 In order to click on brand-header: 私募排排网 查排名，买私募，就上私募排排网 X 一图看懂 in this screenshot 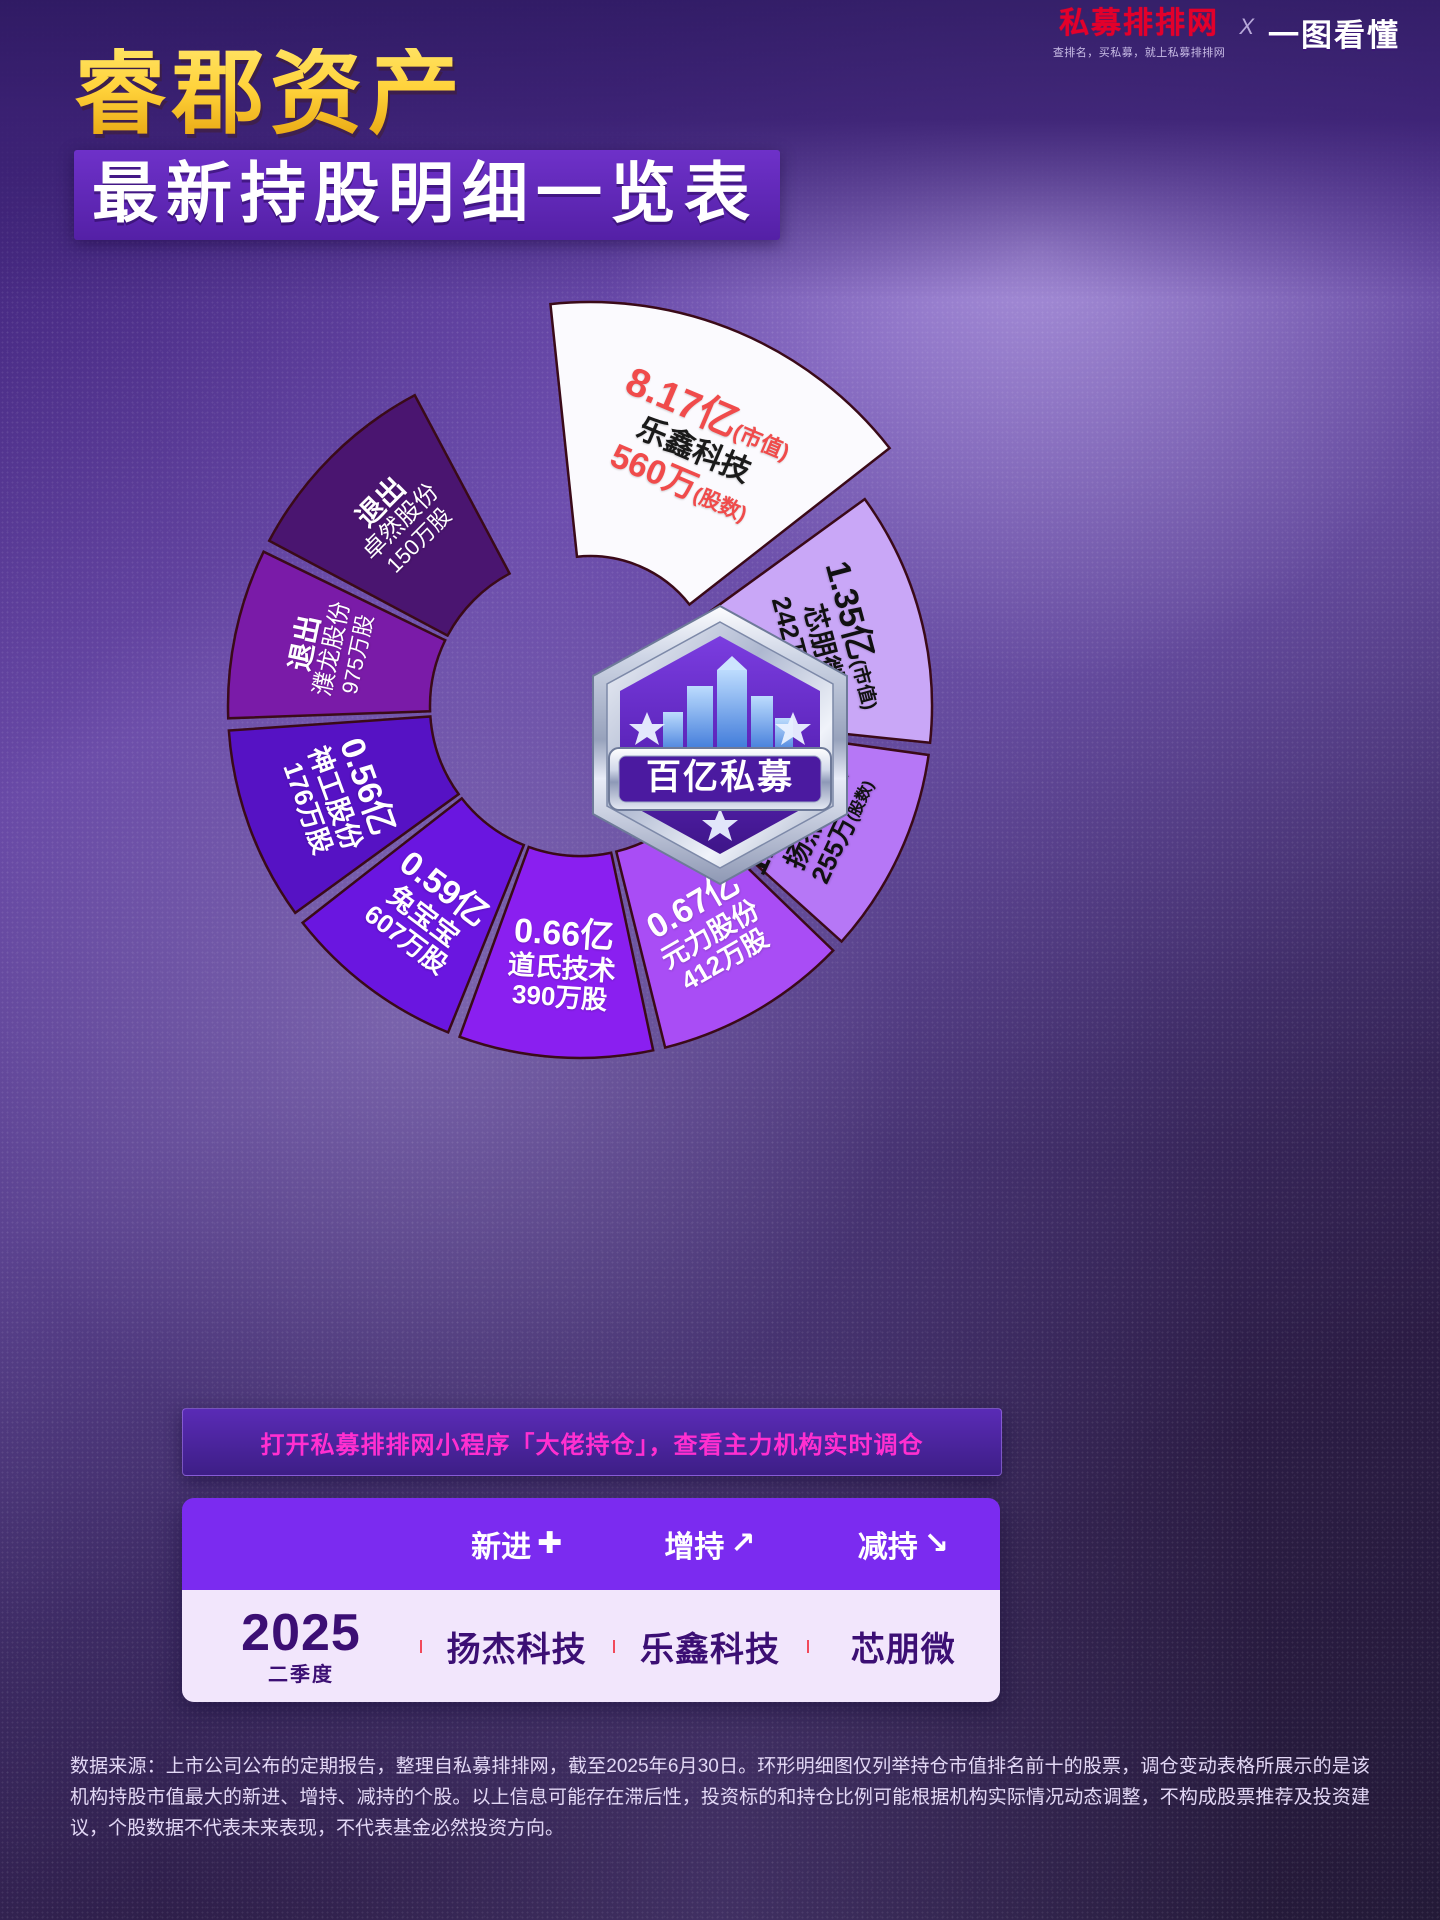, I will do `click(1226, 34)`.